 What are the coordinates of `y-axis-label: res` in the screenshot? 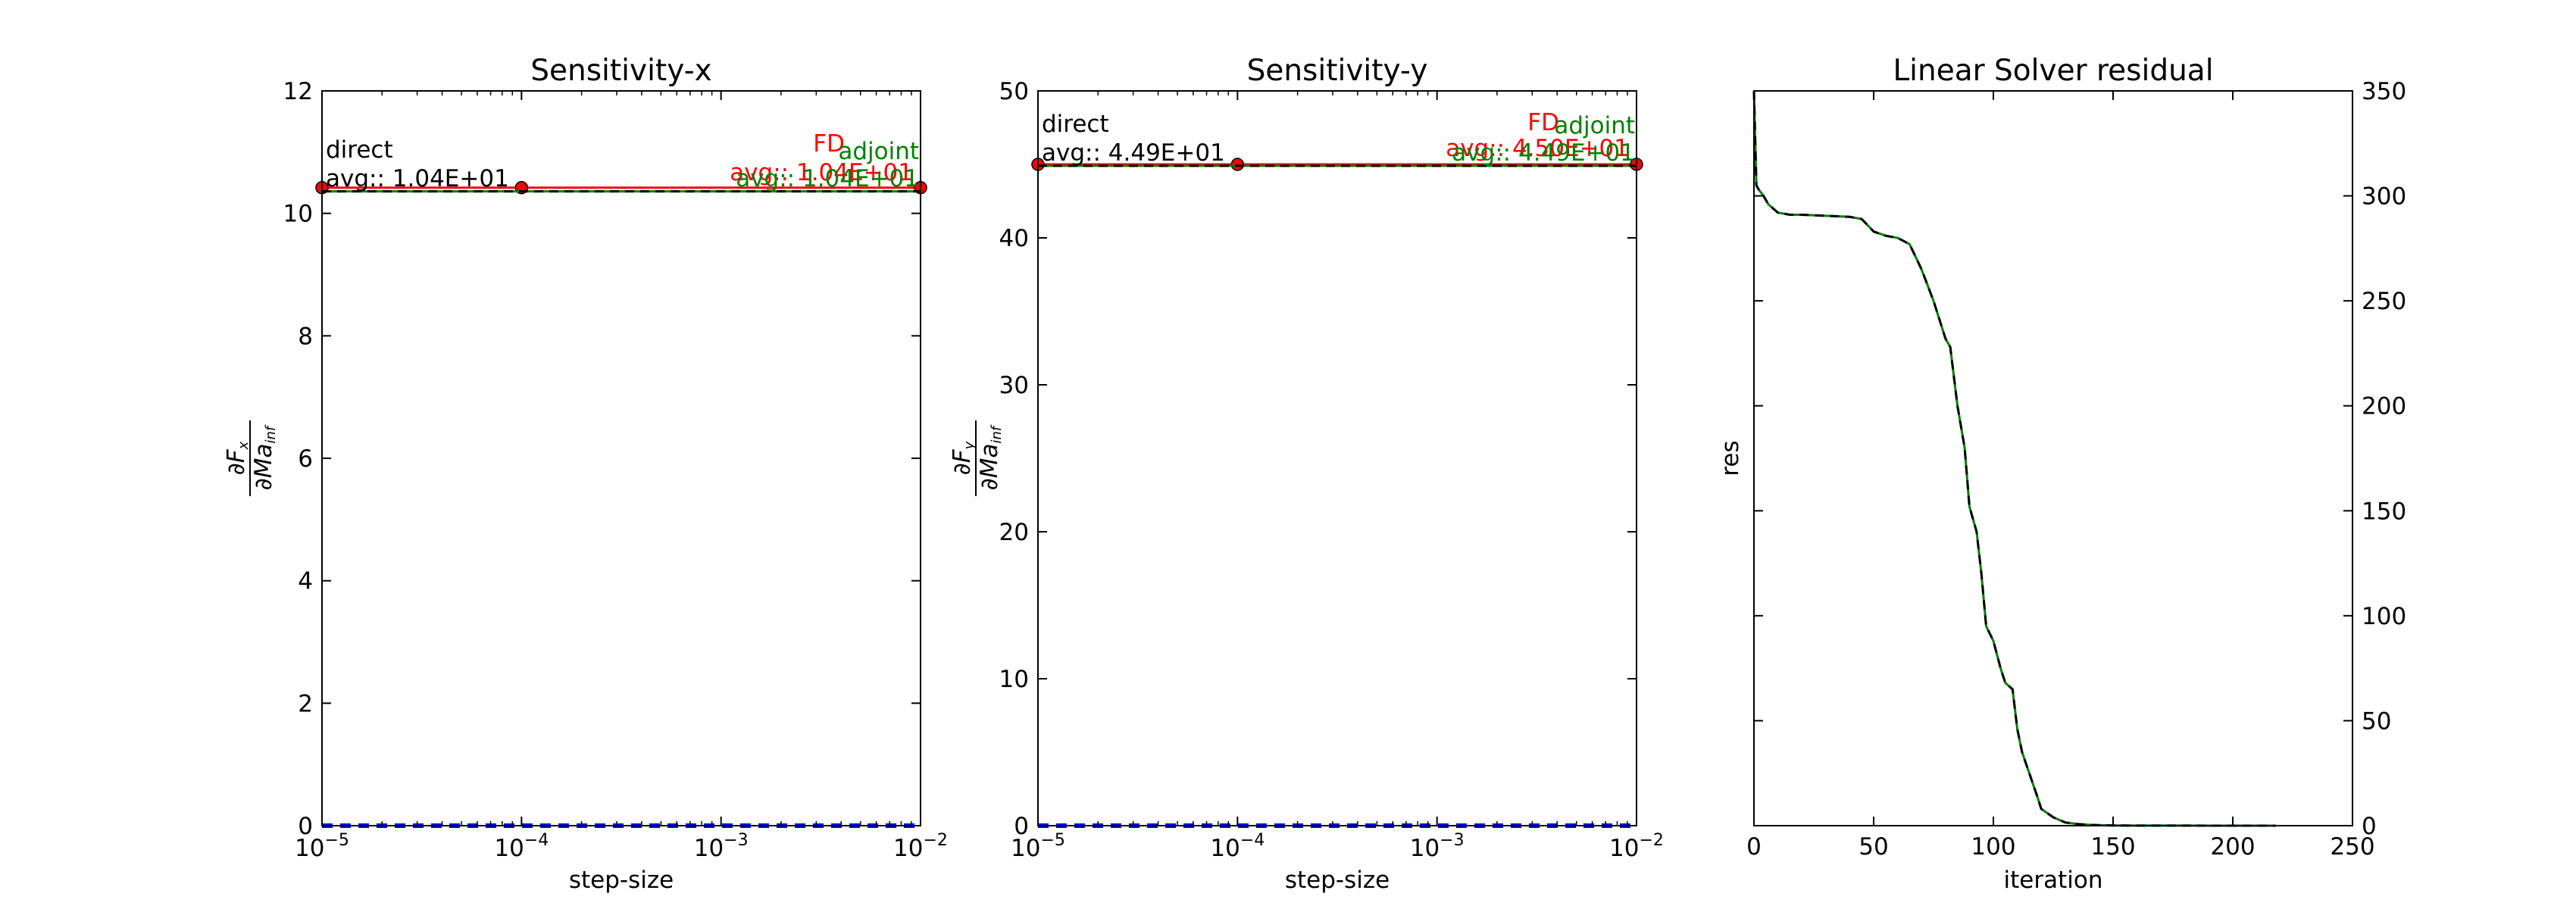 It's located at (1731, 458).